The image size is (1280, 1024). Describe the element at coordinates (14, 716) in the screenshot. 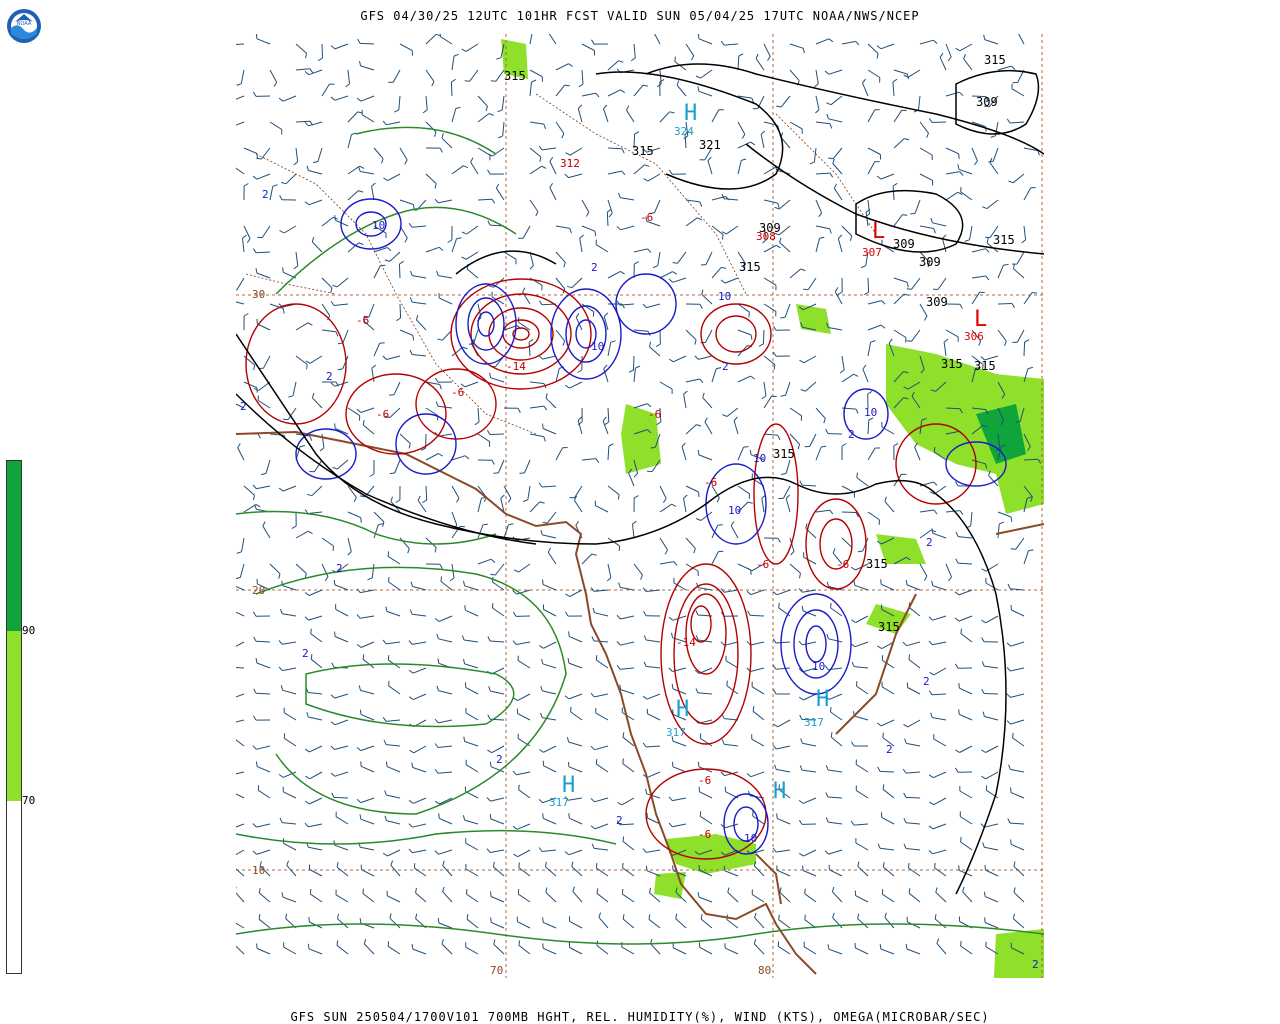

I see `colorbar-segment-light` at that location.